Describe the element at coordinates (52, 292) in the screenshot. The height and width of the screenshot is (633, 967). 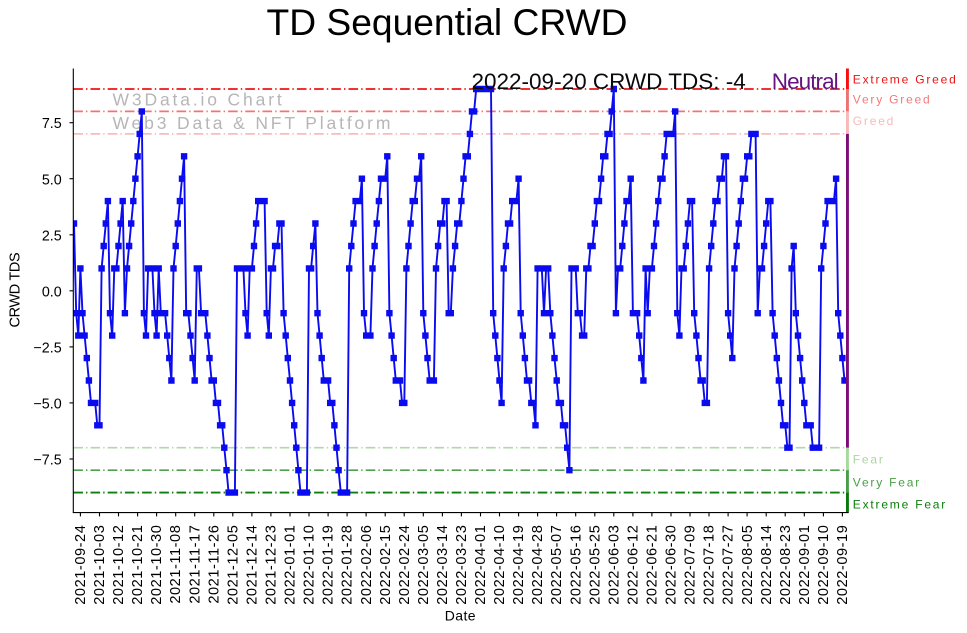
I see `svg-text: 0.0` at that location.